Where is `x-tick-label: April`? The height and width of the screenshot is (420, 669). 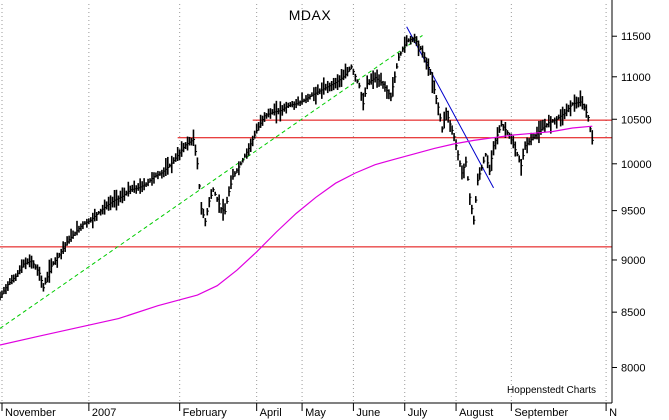 x-tick-label: April is located at coordinates (271, 413).